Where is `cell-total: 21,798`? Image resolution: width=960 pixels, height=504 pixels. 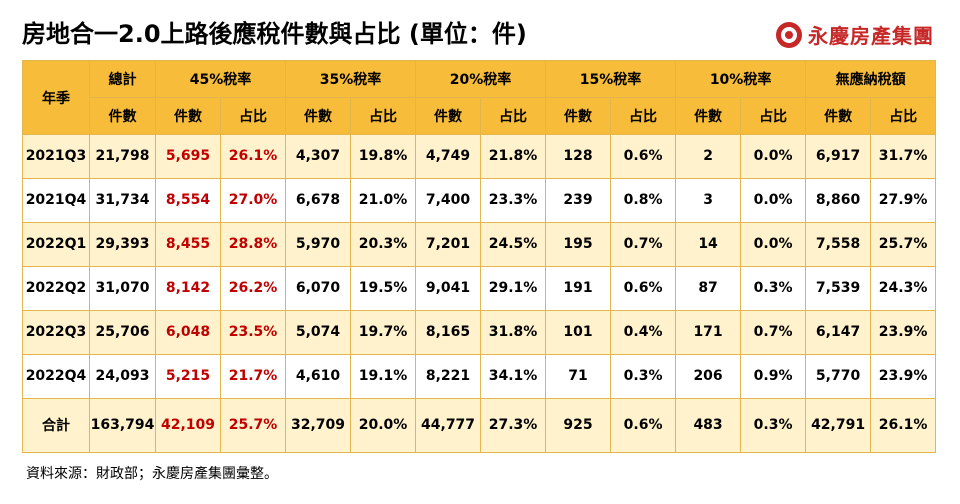 cell-total: 21,798 is located at coordinates (122, 156).